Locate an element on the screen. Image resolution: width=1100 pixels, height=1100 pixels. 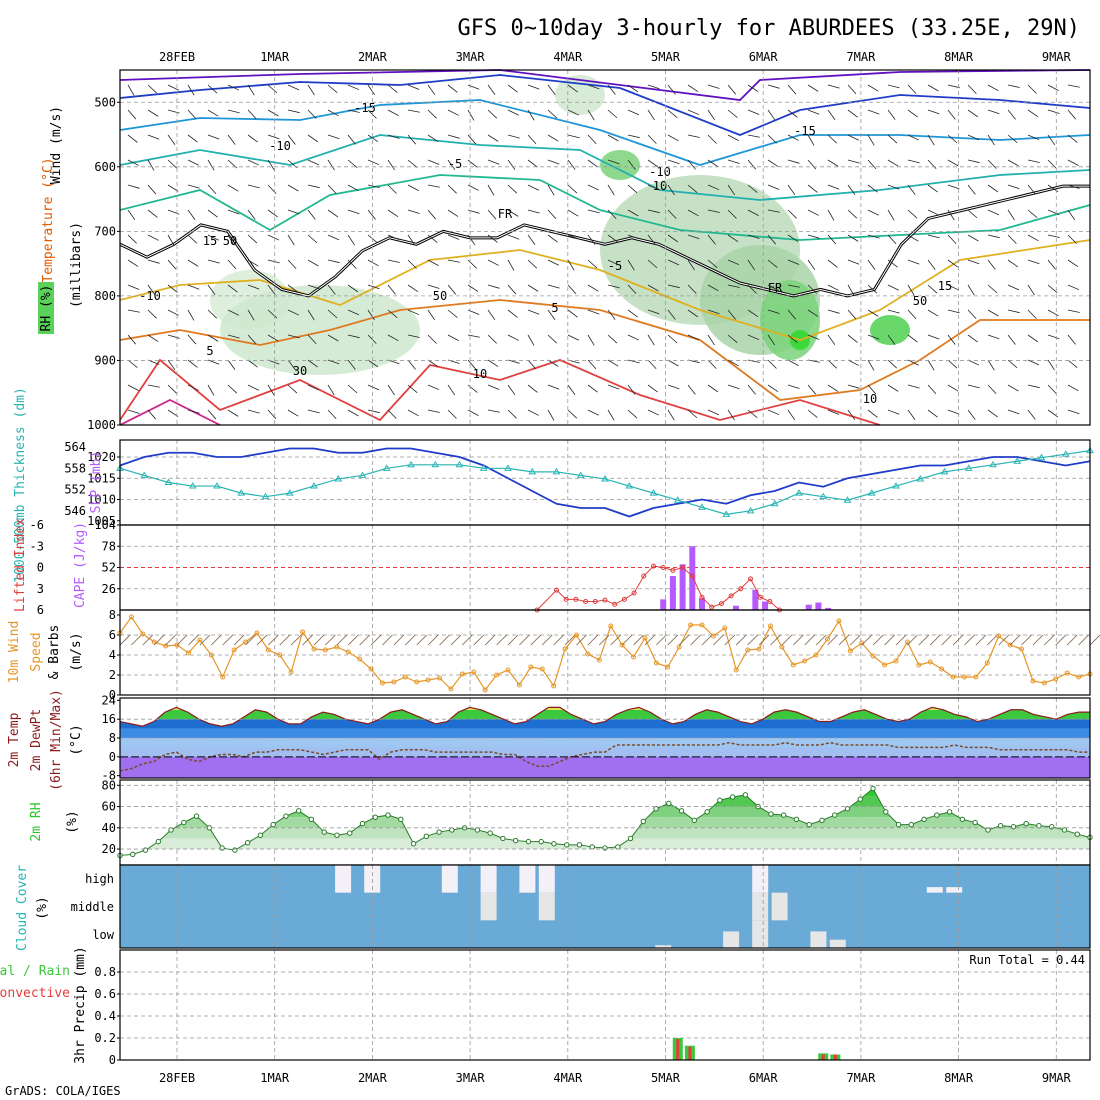
slp-line is located at coordinates (605, 482).